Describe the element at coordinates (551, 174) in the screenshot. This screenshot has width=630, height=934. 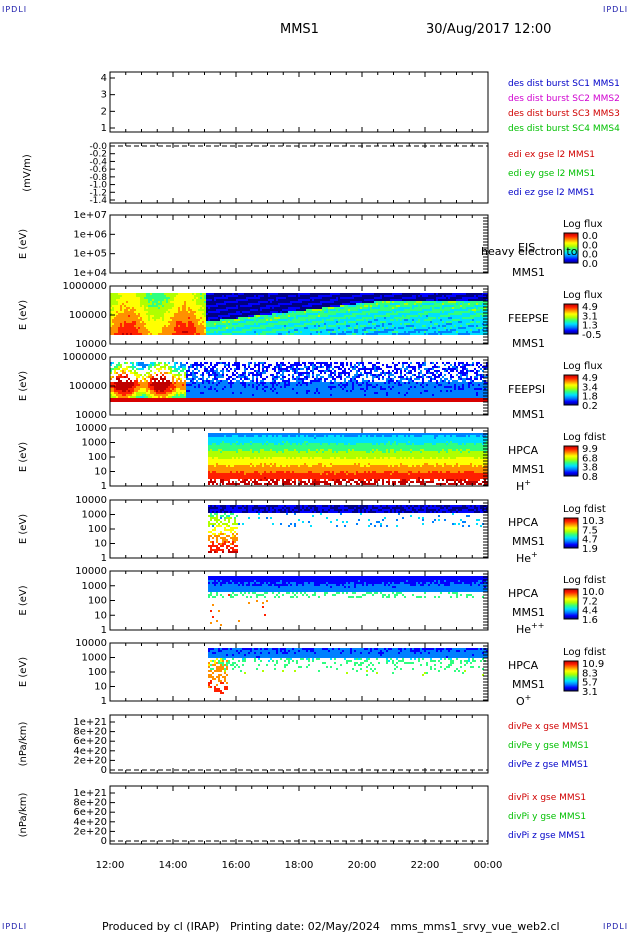
I see `legend-entry: edi ey gse l2 MMS1` at that location.